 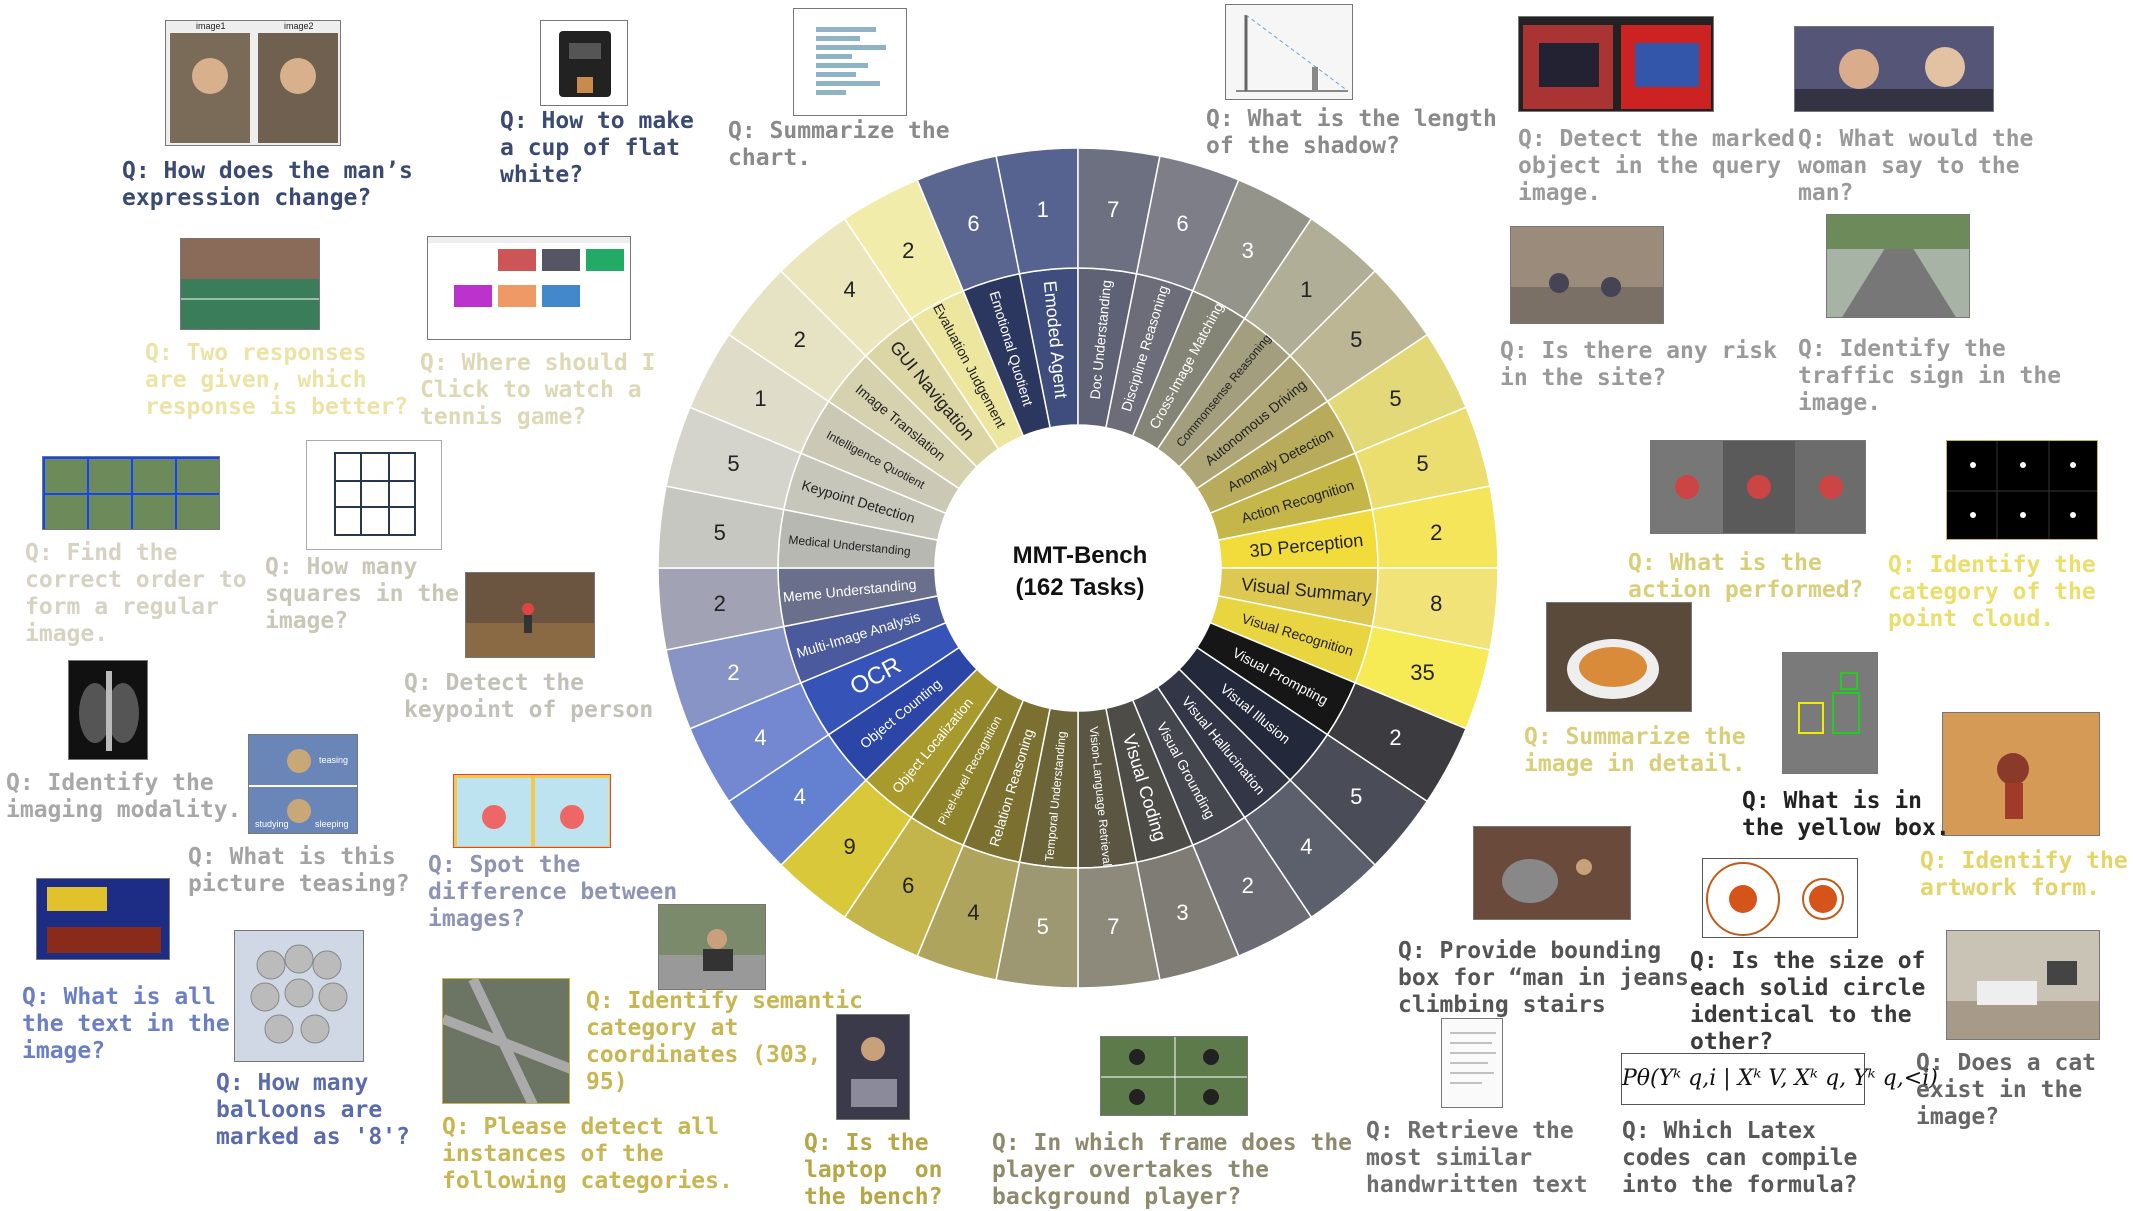 I want to click on question-keypoint: Q: Detect the keypoint of person, so click(x=529, y=696).